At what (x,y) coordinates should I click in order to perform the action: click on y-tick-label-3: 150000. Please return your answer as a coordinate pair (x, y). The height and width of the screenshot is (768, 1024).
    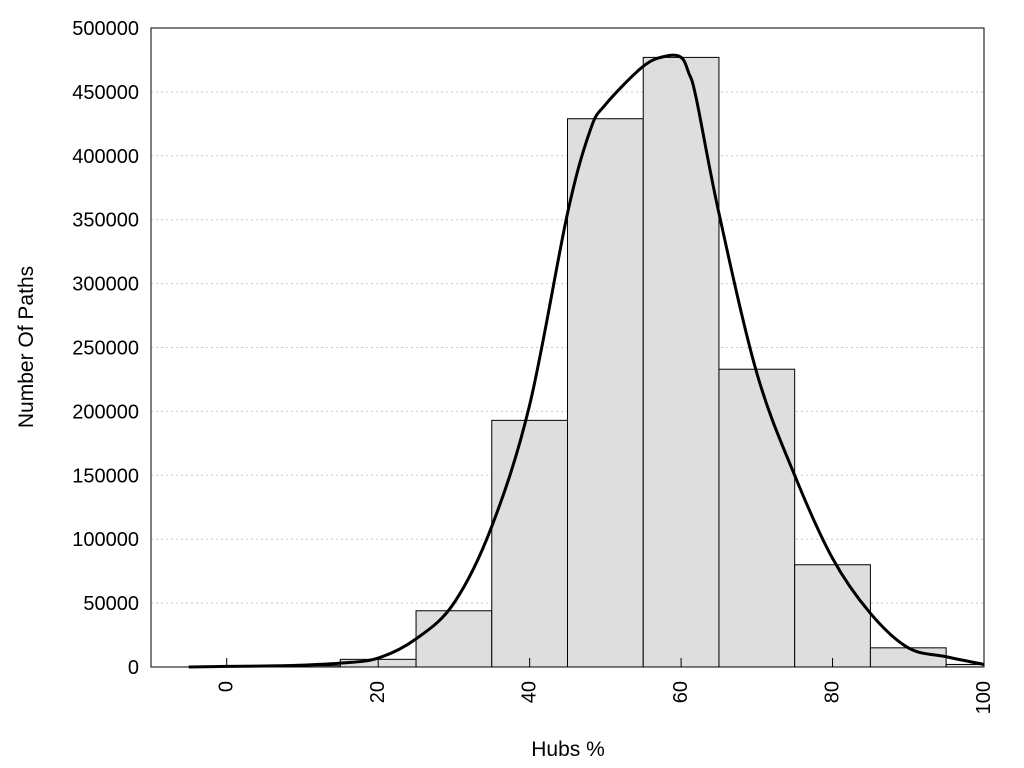
    Looking at the image, I should click on (105, 476).